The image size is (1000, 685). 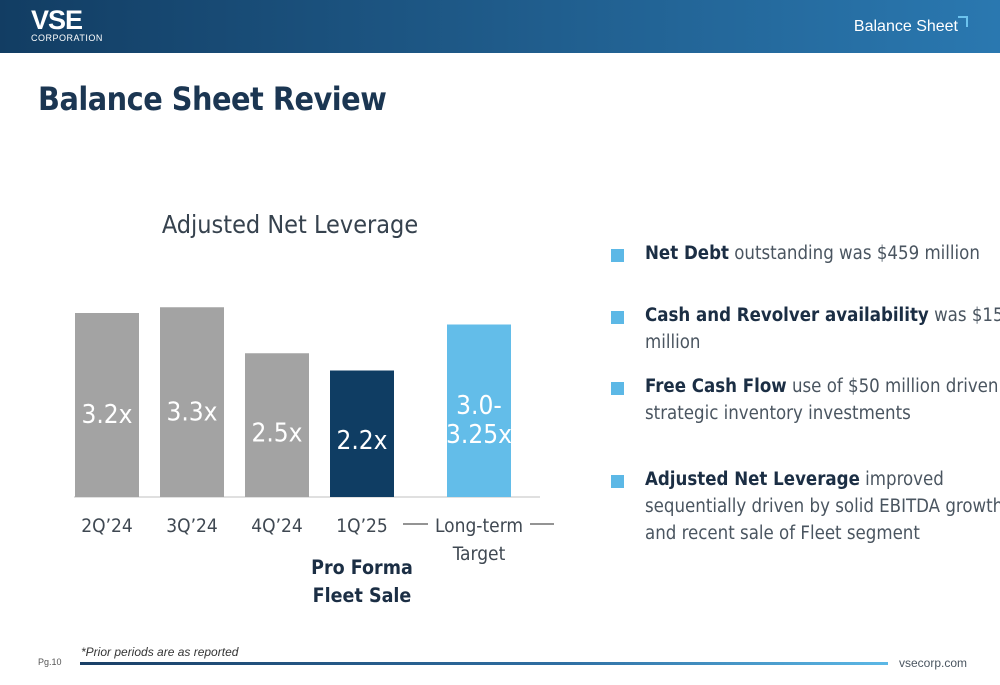 I want to click on footnote: *Prior periods are as reported, so click(x=160, y=652).